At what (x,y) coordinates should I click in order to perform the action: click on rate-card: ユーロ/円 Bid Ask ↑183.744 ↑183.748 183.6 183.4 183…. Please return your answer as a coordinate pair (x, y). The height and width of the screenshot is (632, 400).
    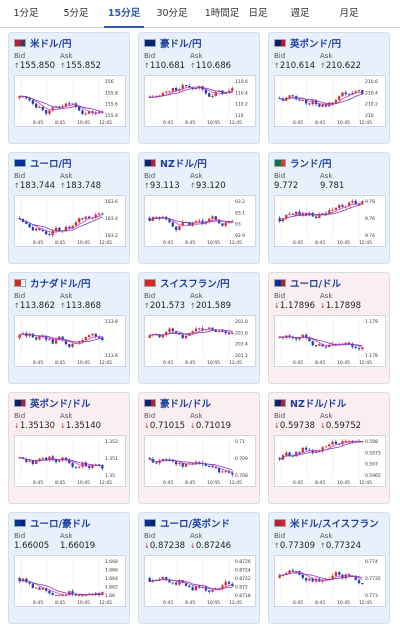
    Looking at the image, I should click on (69, 208).